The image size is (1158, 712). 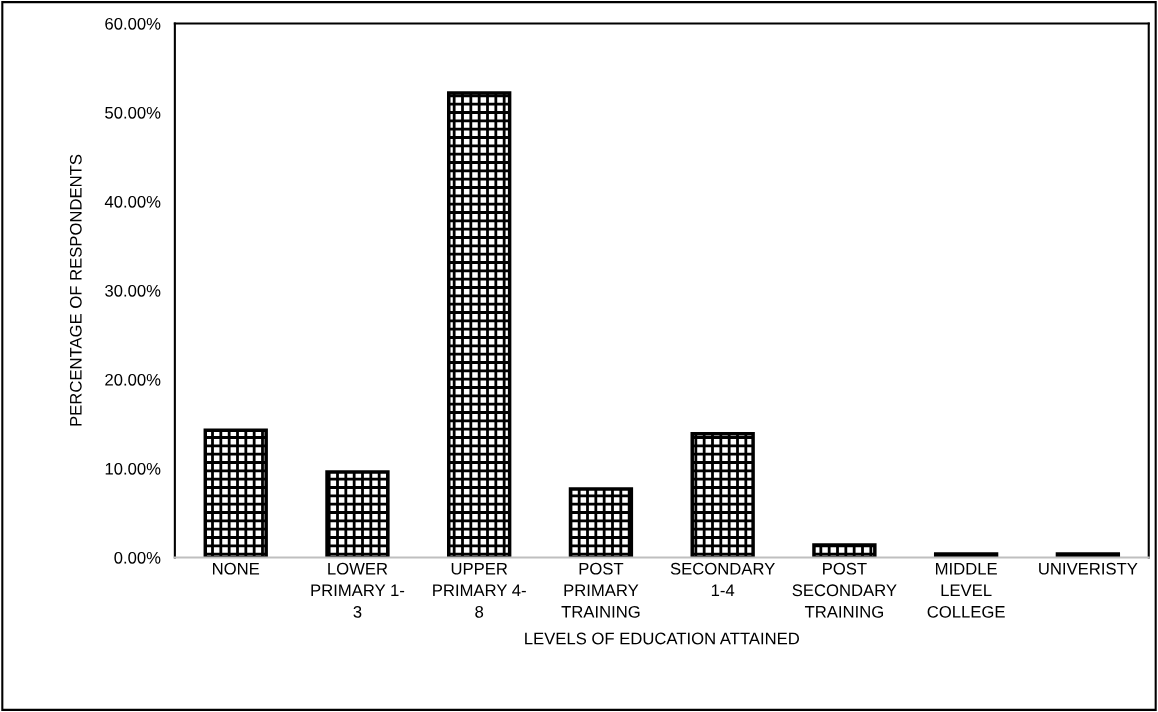 I want to click on x-tick-label: MIDDLE LEVEL COLLEGE, so click(x=966, y=590).